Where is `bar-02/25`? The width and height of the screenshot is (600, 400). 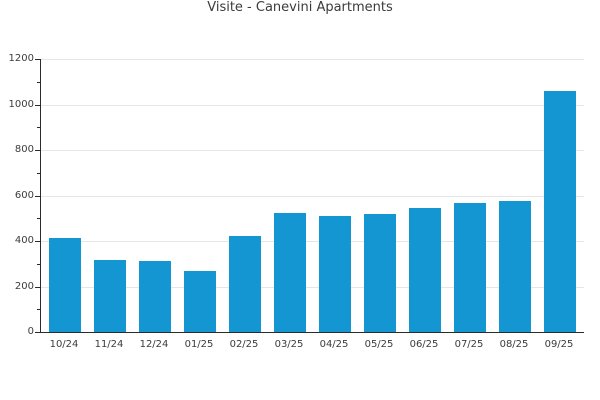 bar-02/25 is located at coordinates (245, 284).